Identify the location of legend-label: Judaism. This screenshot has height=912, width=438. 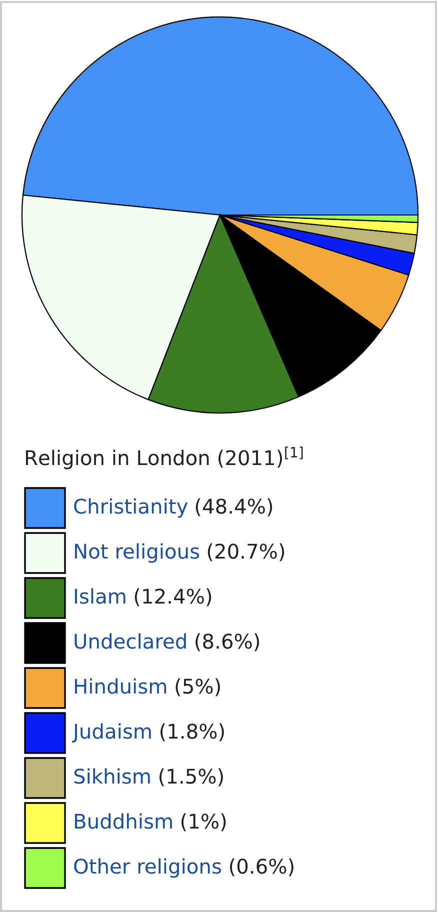
(111, 733).